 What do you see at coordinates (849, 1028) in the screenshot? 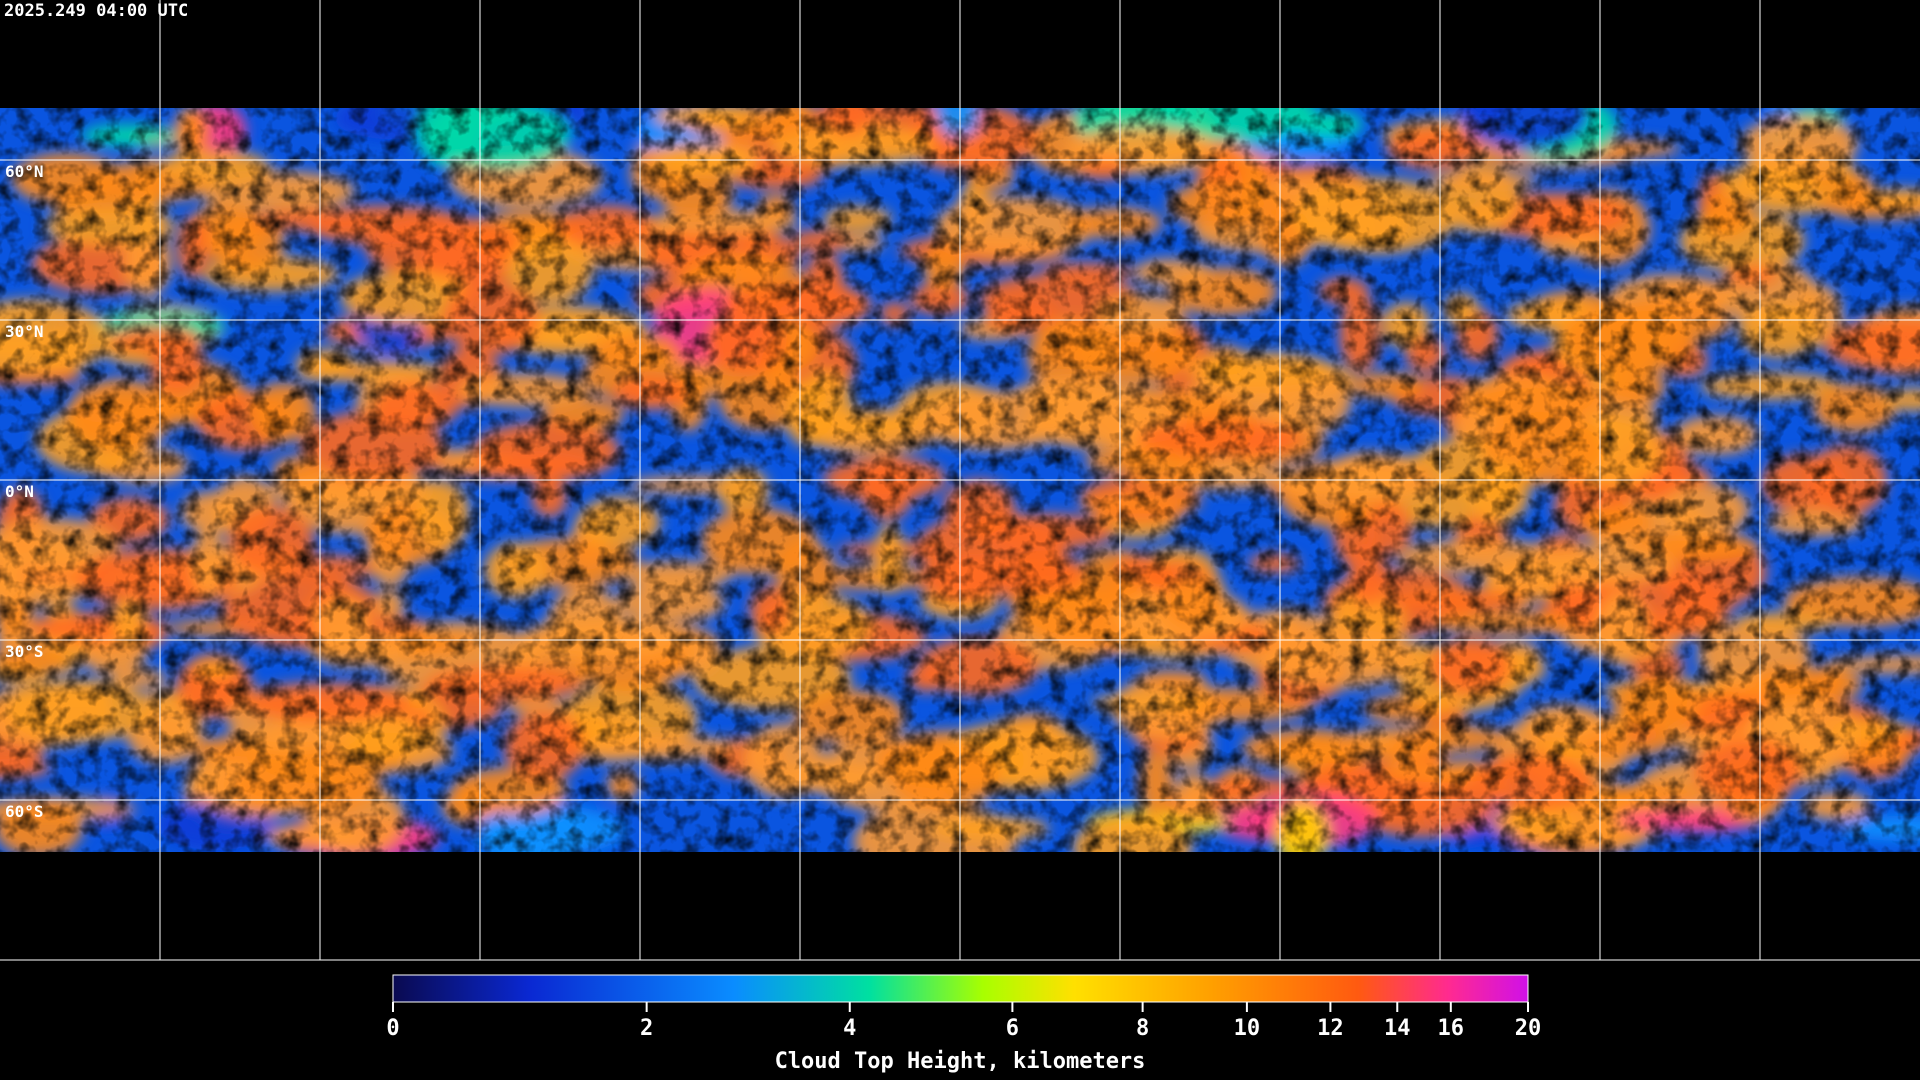
I see `colorbar-tick-label: 4` at bounding box center [849, 1028].